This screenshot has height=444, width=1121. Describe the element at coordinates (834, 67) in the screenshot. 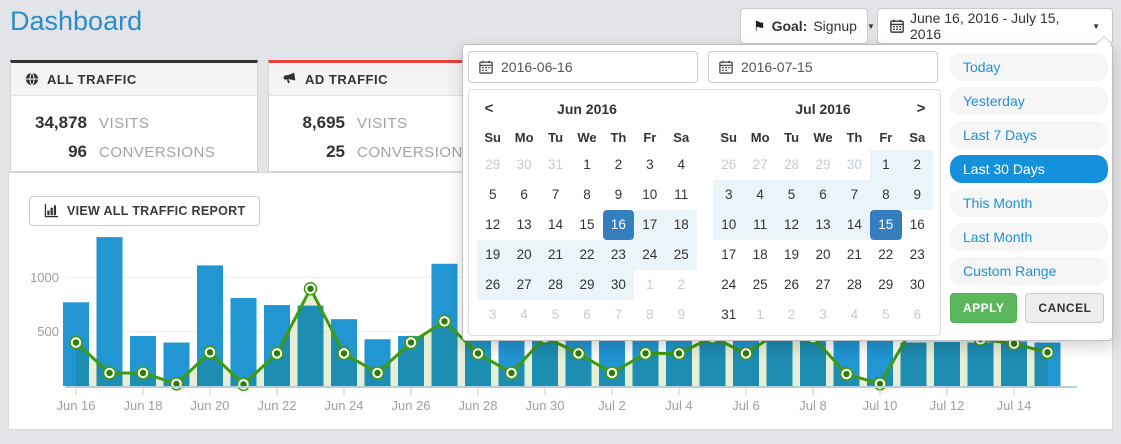

I see `end-date-input` at that location.